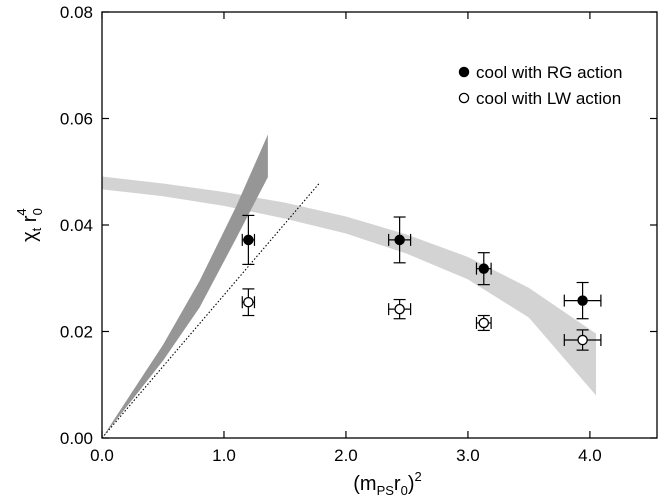 The width and height of the screenshot is (672, 499). Describe the element at coordinates (548, 98) in the screenshot. I see `legend-label: cool with LW action` at that location.